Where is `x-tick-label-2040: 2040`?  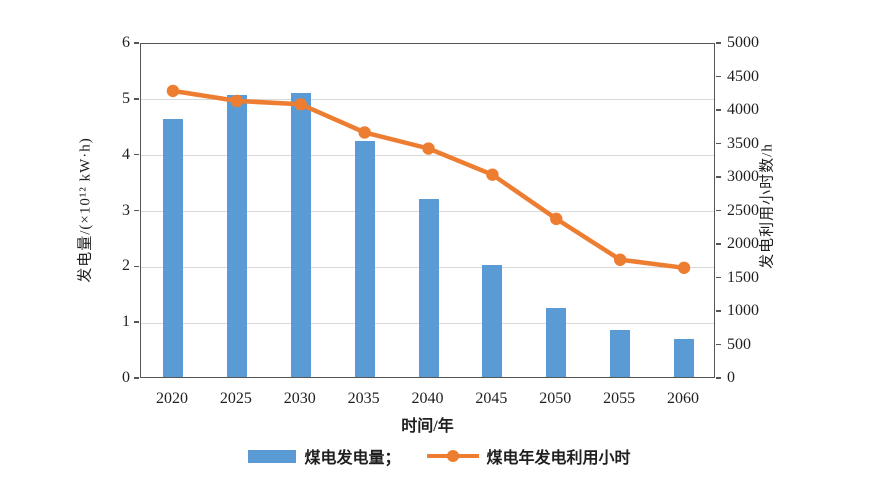 x-tick-label-2040: 2040 is located at coordinates (427, 398).